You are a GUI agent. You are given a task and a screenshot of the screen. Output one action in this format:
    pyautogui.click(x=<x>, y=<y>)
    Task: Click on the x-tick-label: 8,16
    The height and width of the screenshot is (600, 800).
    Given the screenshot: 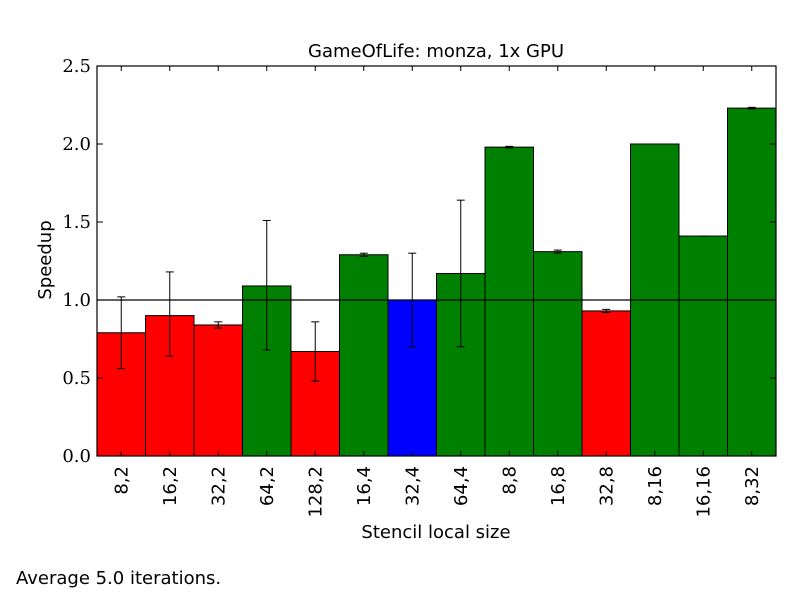 What is the action you would take?
    pyautogui.click(x=655, y=486)
    